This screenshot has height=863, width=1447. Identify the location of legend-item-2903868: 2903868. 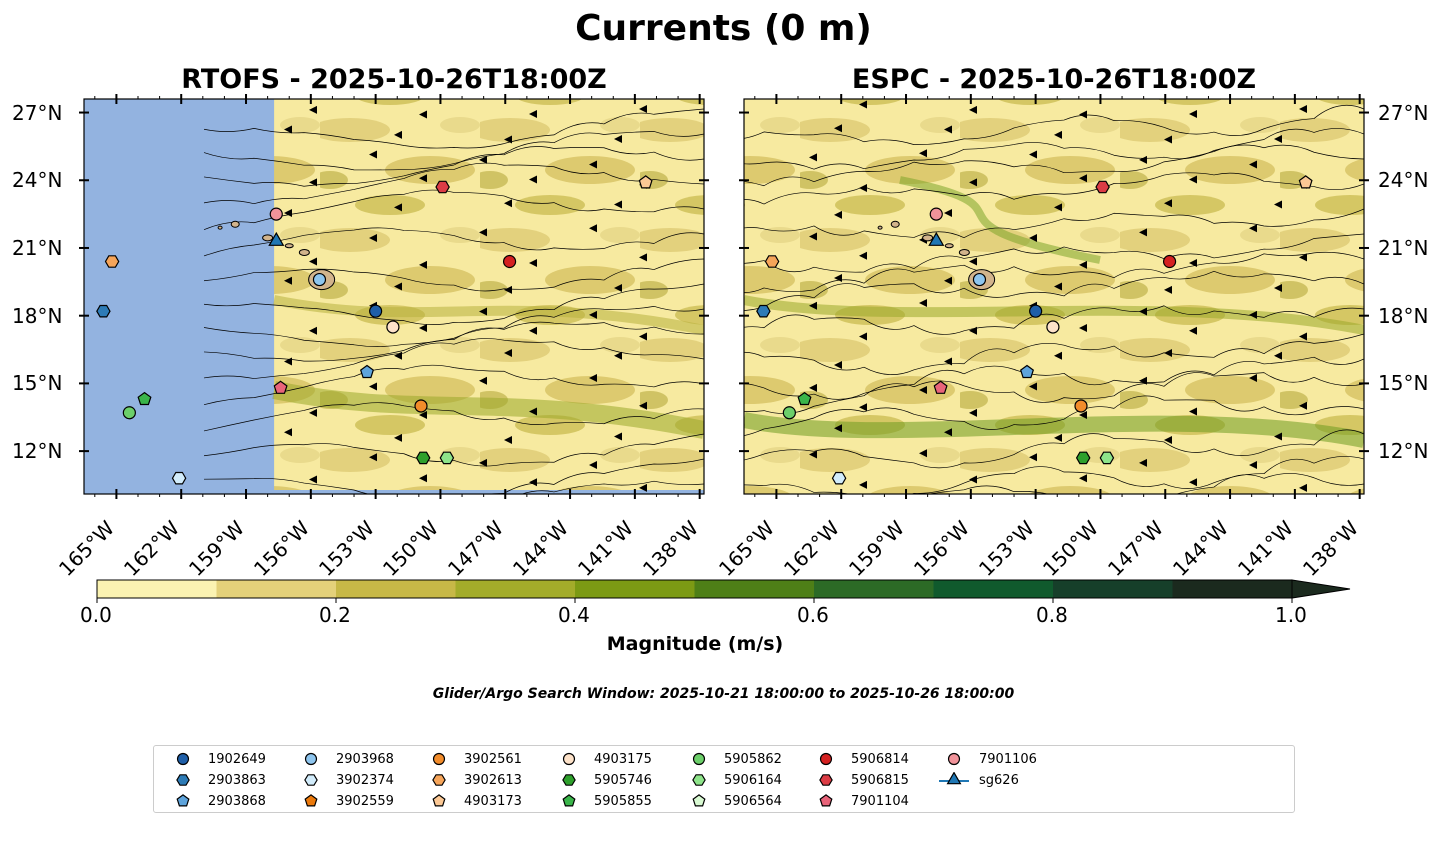
(216, 801).